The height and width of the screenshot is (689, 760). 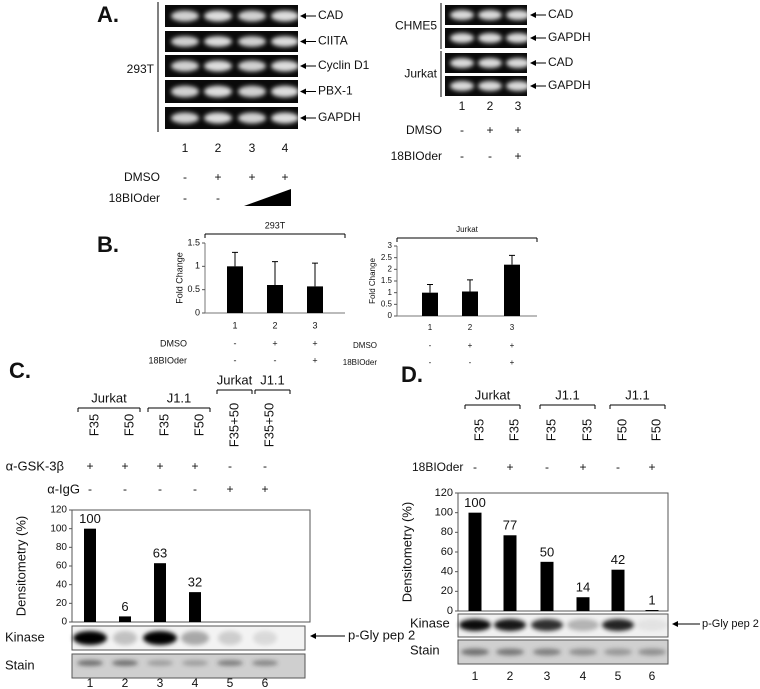 I want to click on arrow-label: p-Gly pep 2, so click(x=381, y=634).